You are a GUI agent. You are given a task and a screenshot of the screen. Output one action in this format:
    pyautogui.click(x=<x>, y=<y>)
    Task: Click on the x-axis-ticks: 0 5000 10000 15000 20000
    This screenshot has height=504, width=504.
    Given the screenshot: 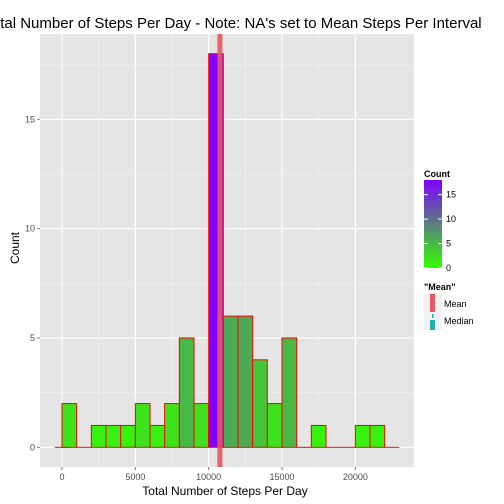 What is the action you would take?
    pyautogui.click(x=213, y=474)
    